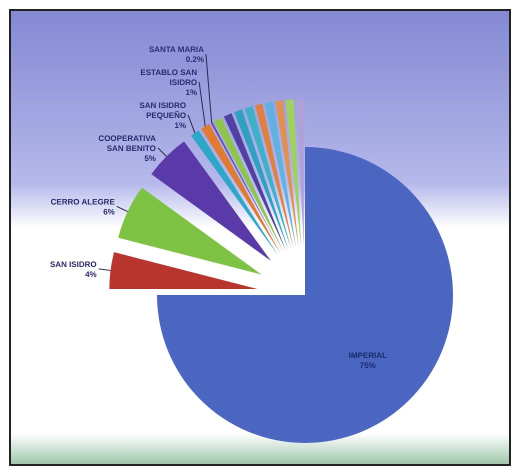  Describe the element at coordinates (176, 49) in the screenshot. I see `slice-label: SANTA MARIA` at that location.